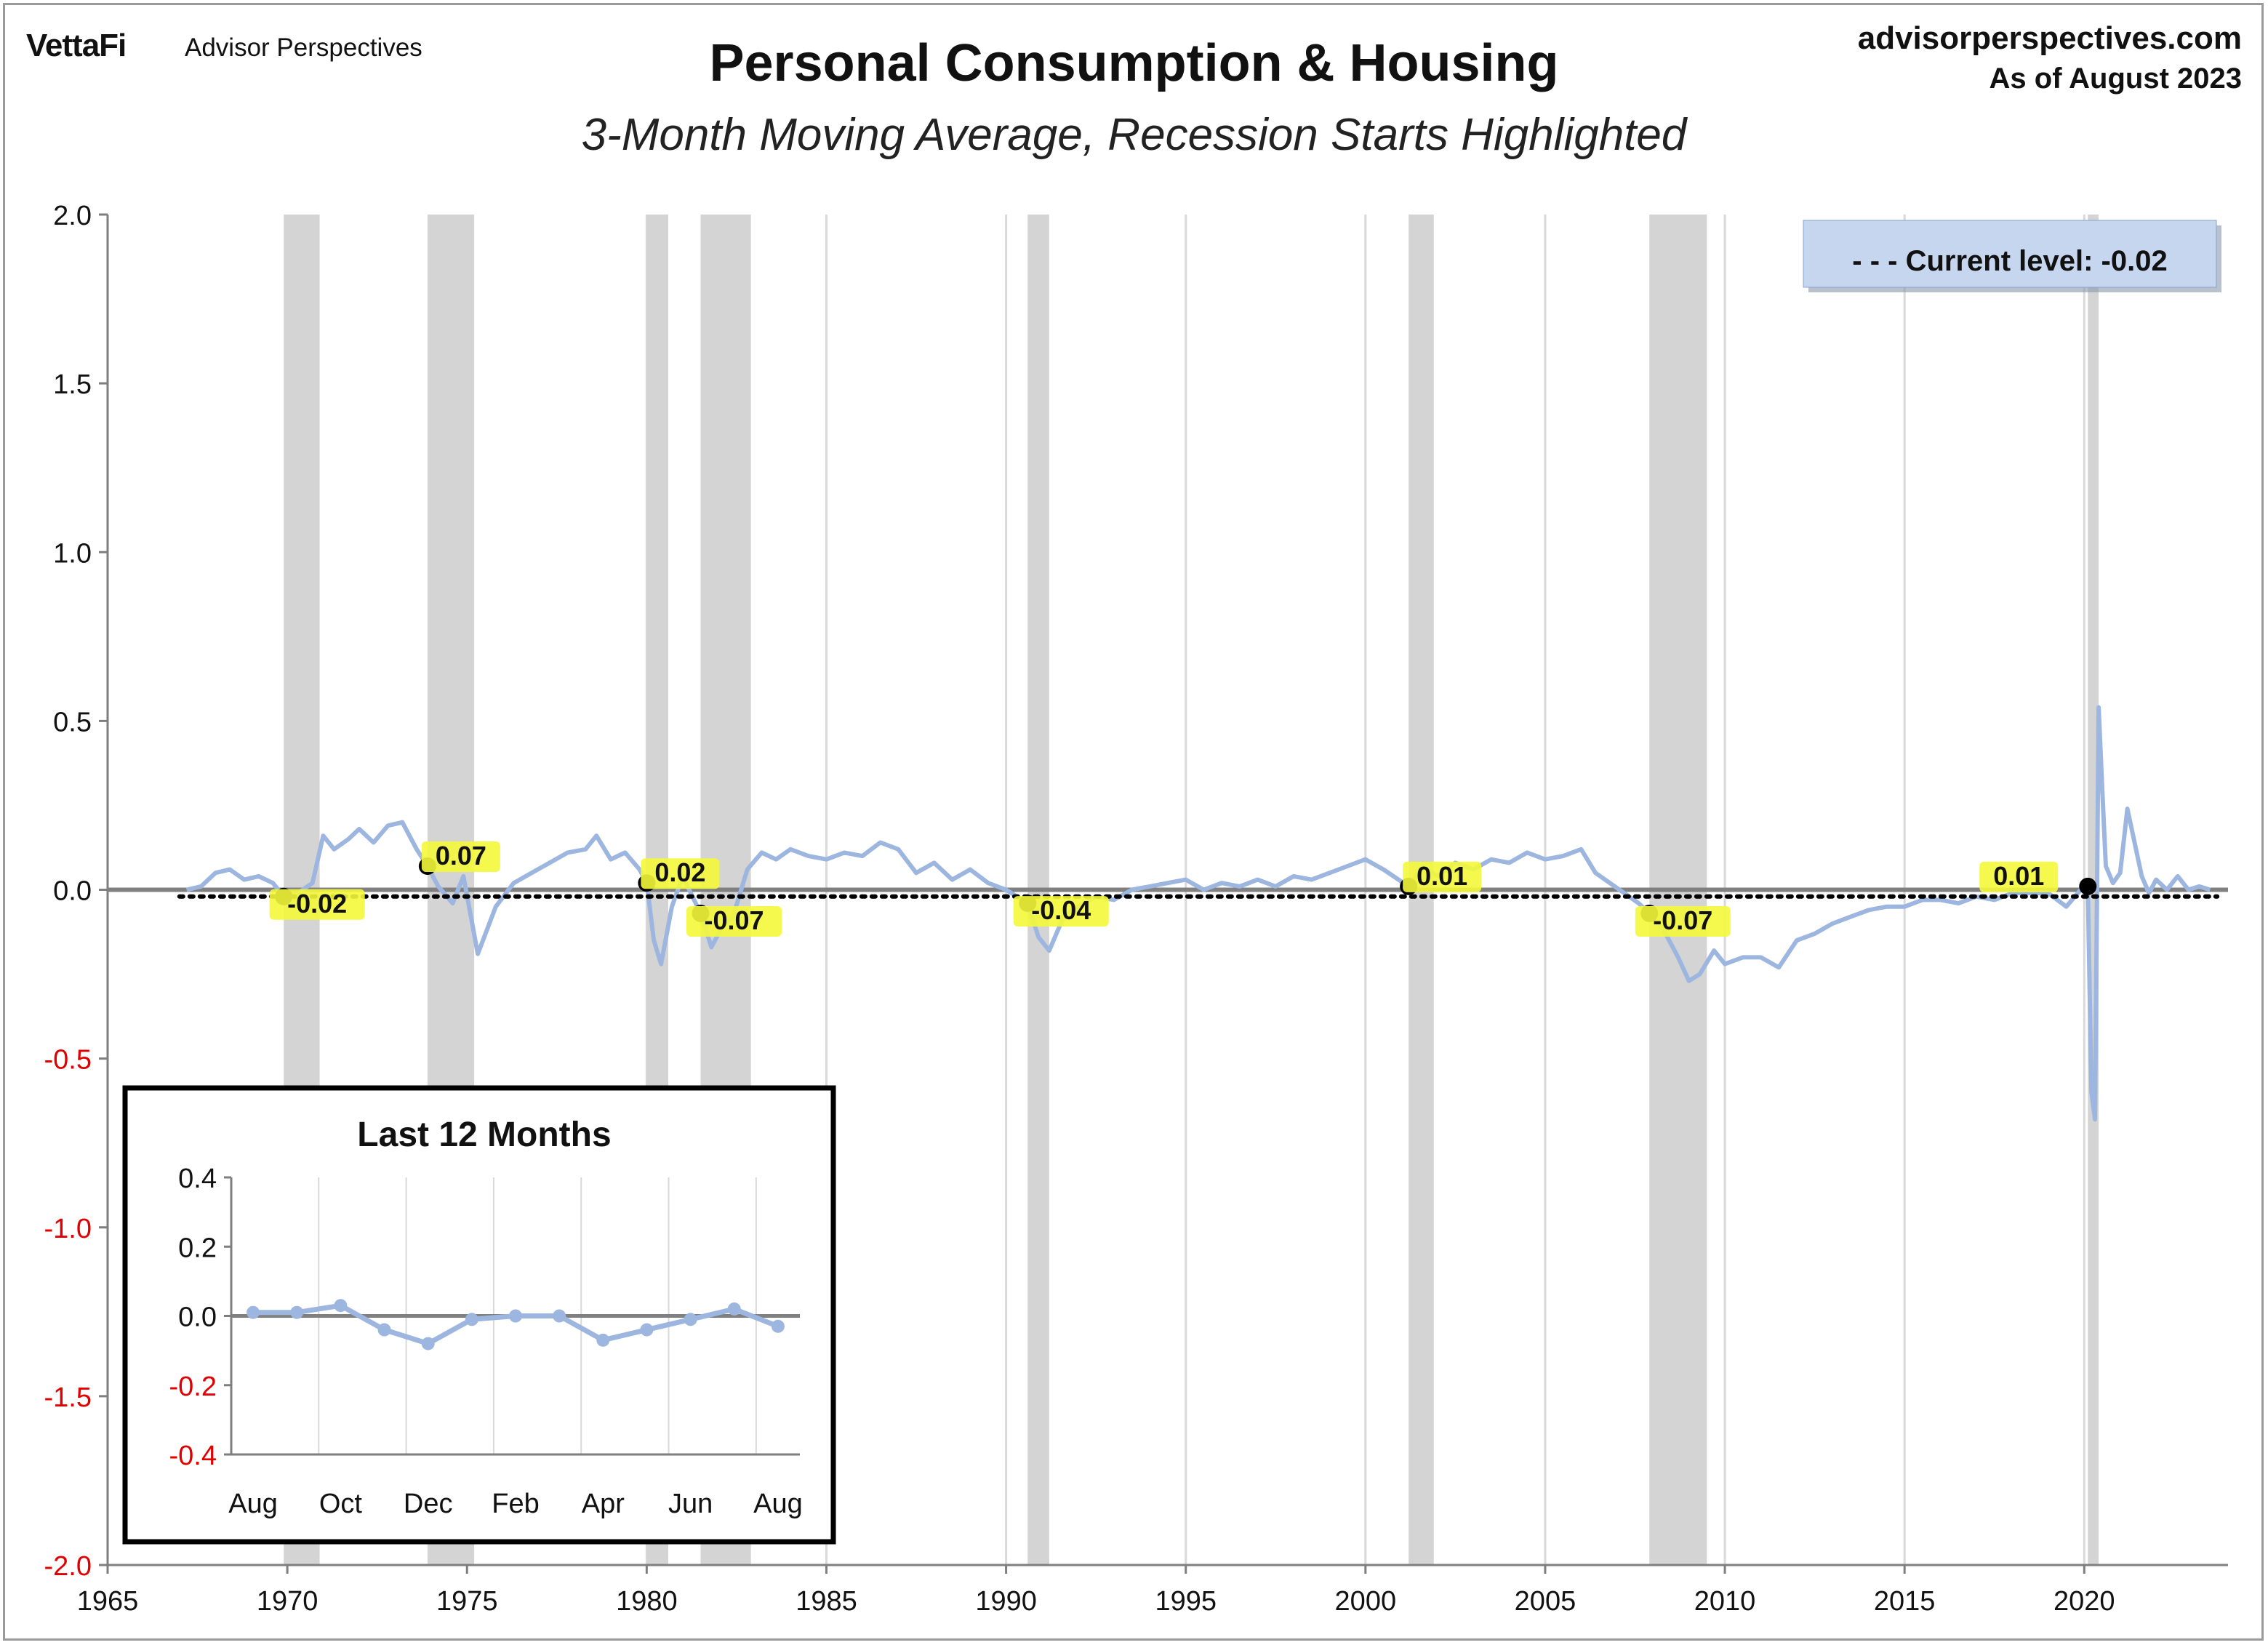 Image resolution: width=2268 pixels, height=1645 pixels. What do you see at coordinates (108, 1601) in the screenshot?
I see `x-tick-label: 1965` at bounding box center [108, 1601].